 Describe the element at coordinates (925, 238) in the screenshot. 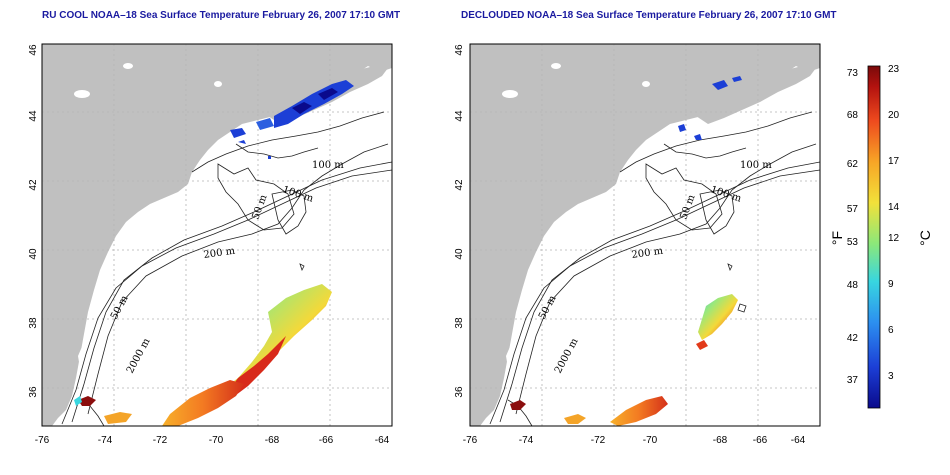

I see `celsius-unit-label: °C` at that location.